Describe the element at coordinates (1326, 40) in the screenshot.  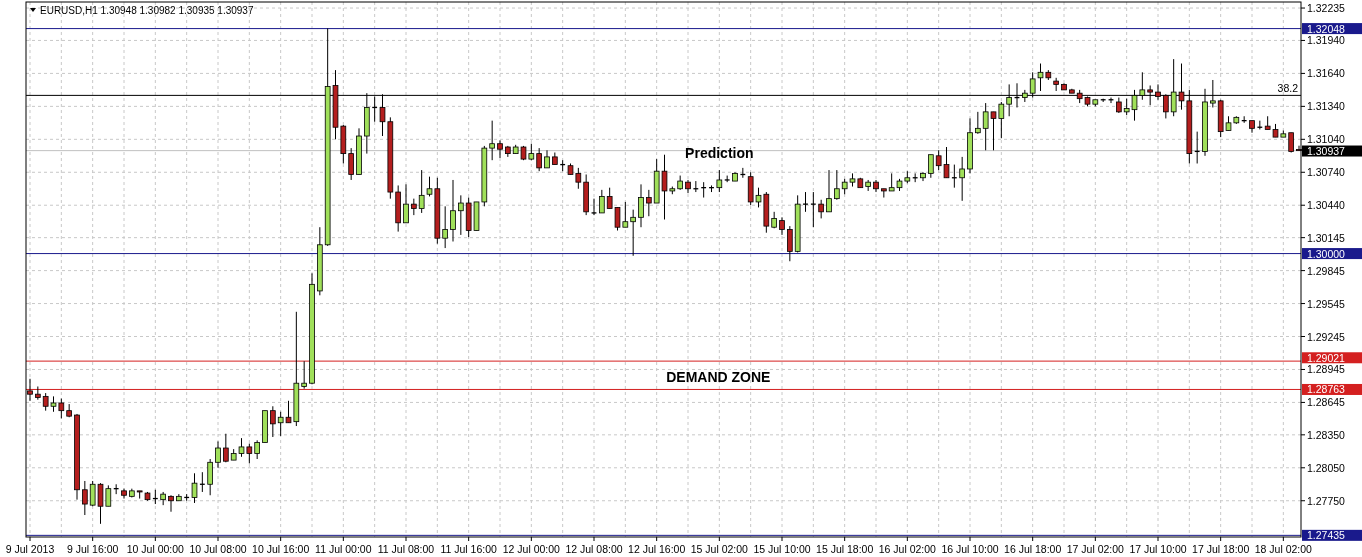
I see `y-tick-label: 1.31940` at that location.